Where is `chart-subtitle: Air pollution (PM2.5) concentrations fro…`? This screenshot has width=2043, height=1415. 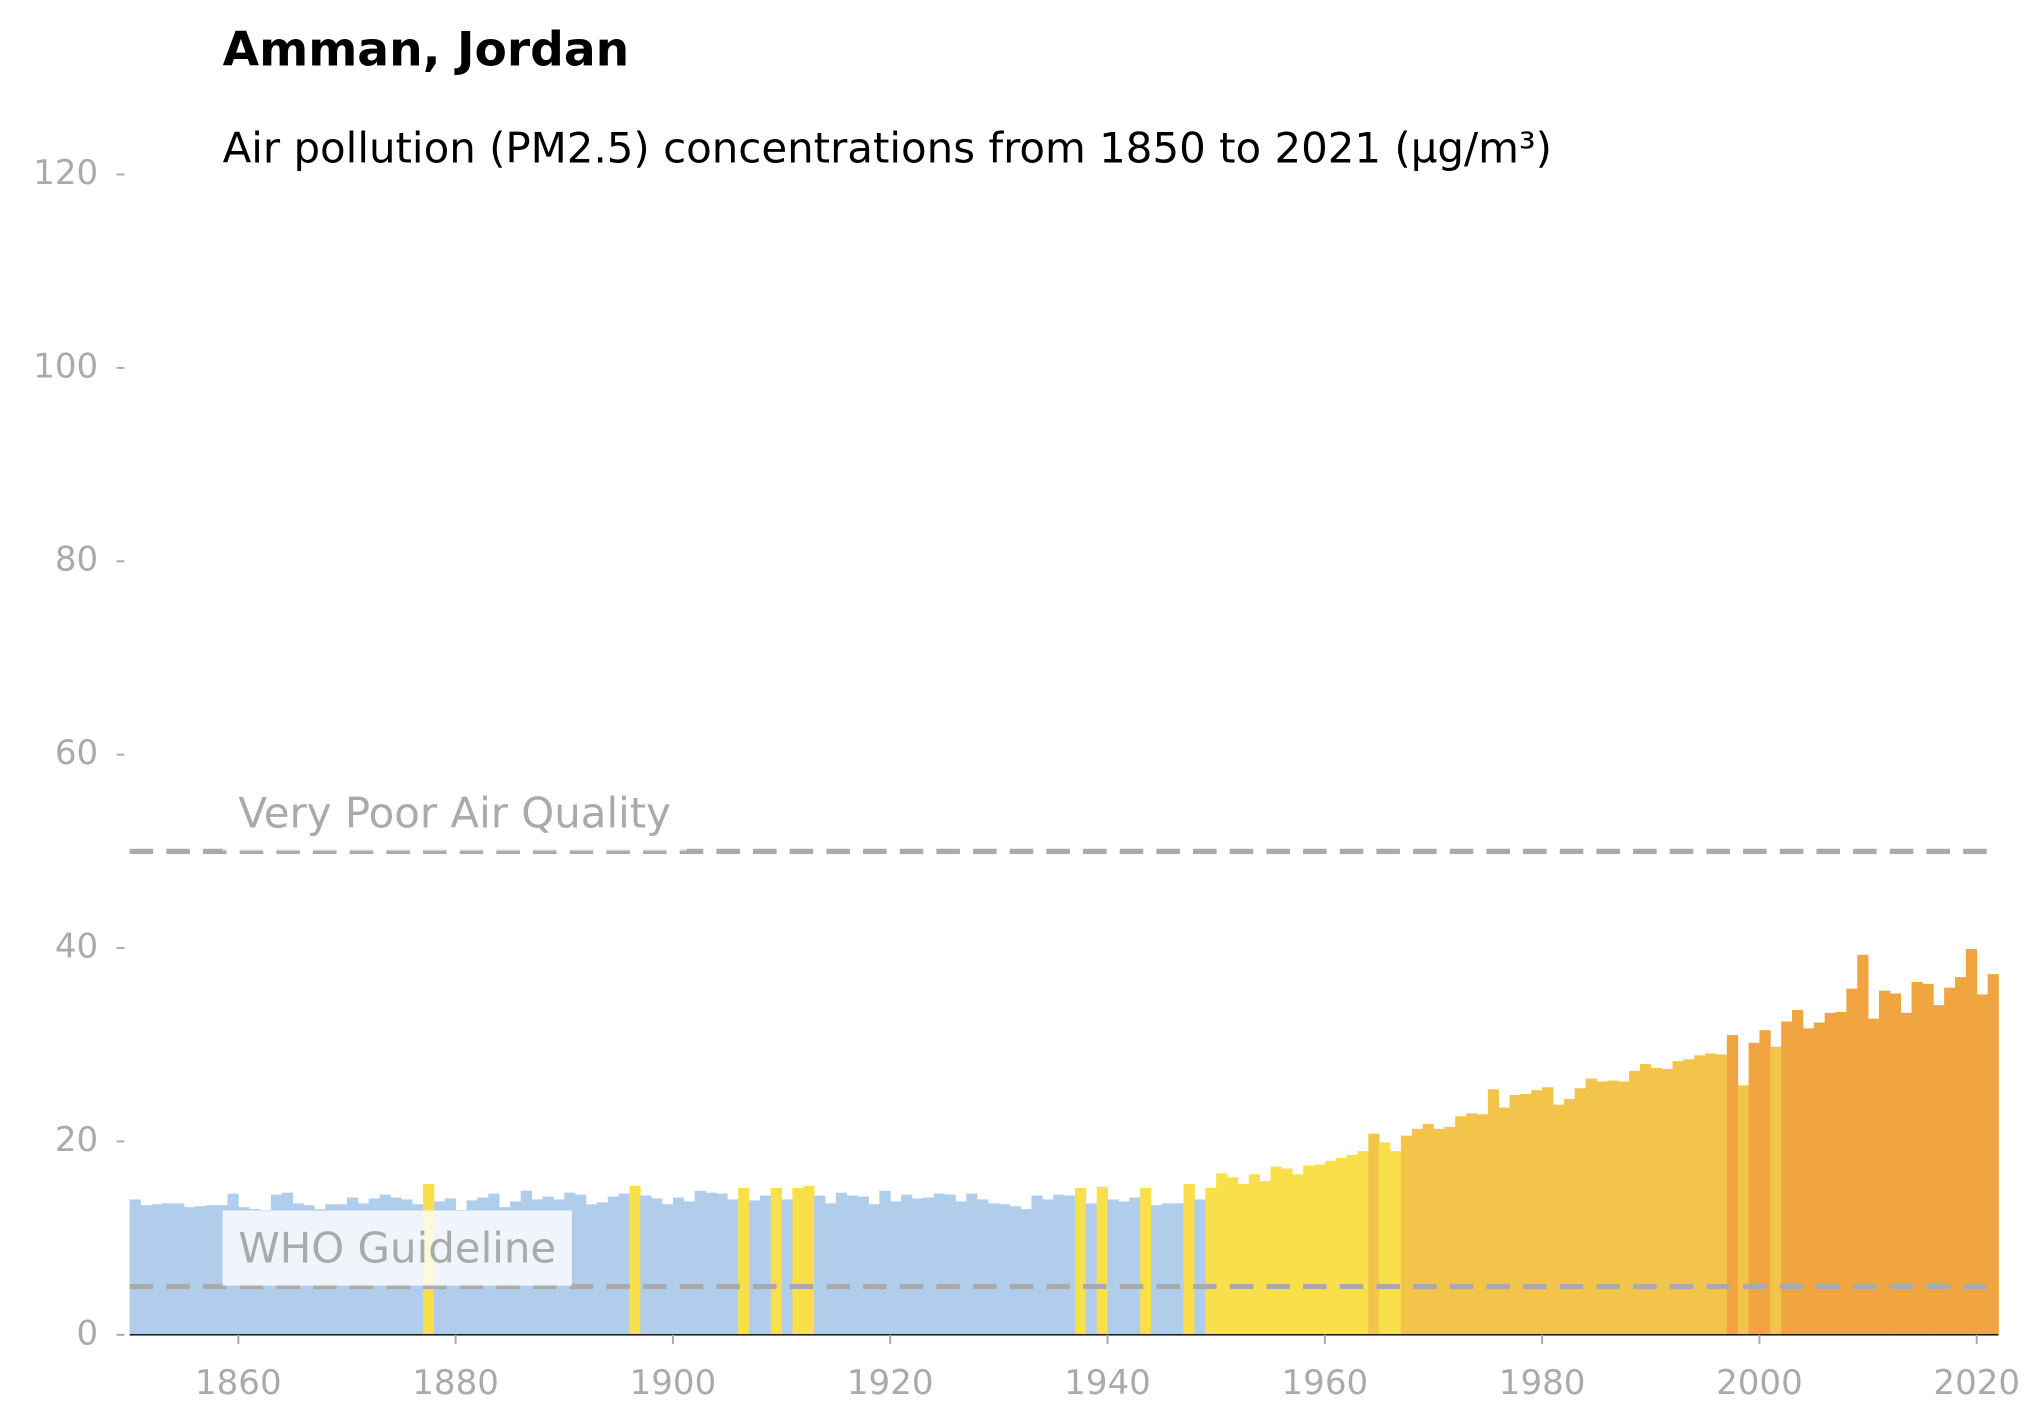 chart-subtitle: Air pollution (PM2.5) concentrations fro… is located at coordinates (887, 147).